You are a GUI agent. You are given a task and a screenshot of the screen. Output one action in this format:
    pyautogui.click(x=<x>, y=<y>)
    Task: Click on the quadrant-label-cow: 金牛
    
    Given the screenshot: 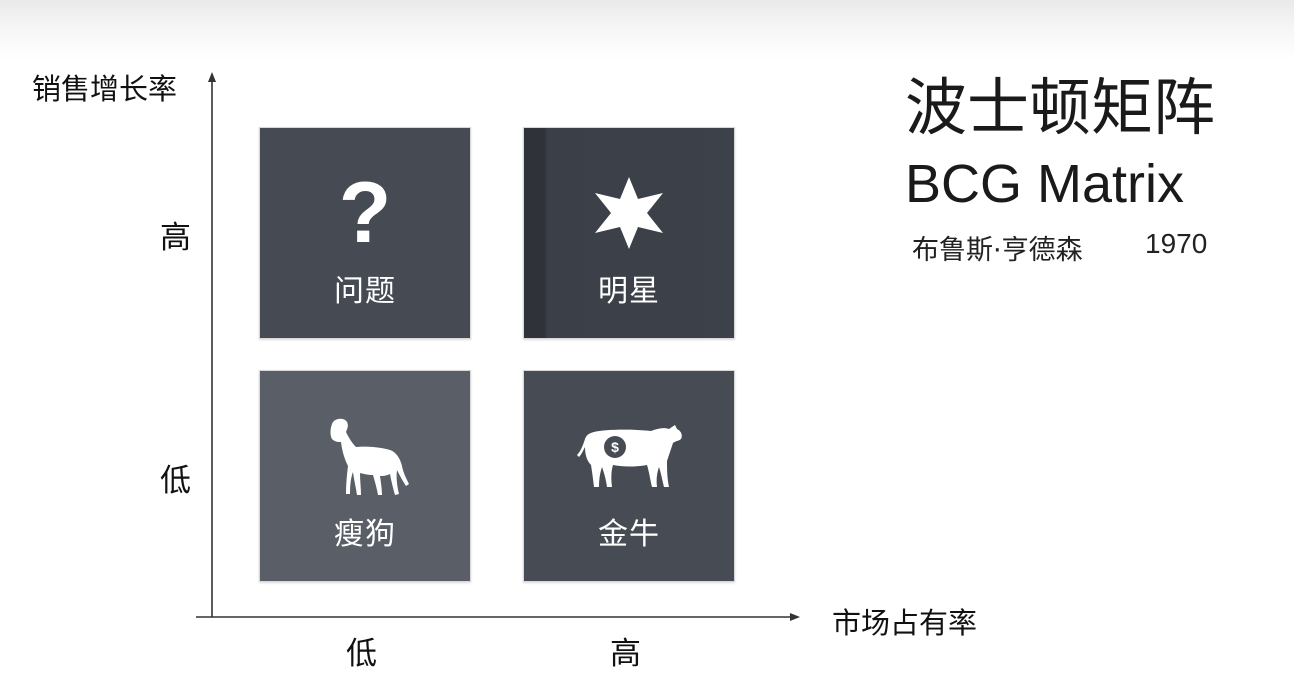 What is the action you would take?
    pyautogui.click(x=629, y=534)
    